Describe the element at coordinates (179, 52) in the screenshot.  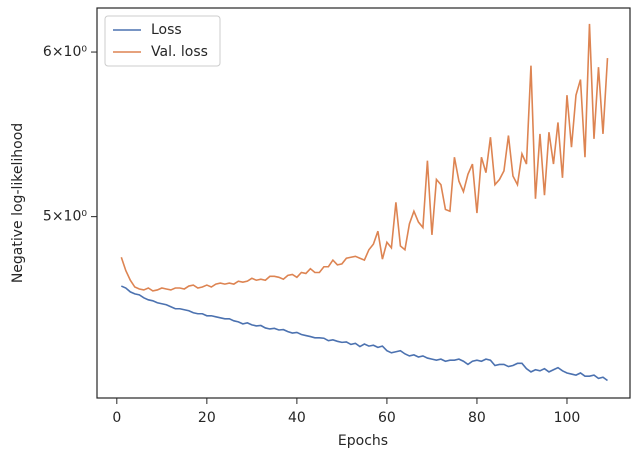
I see `legend-label: Val. loss` at that location.